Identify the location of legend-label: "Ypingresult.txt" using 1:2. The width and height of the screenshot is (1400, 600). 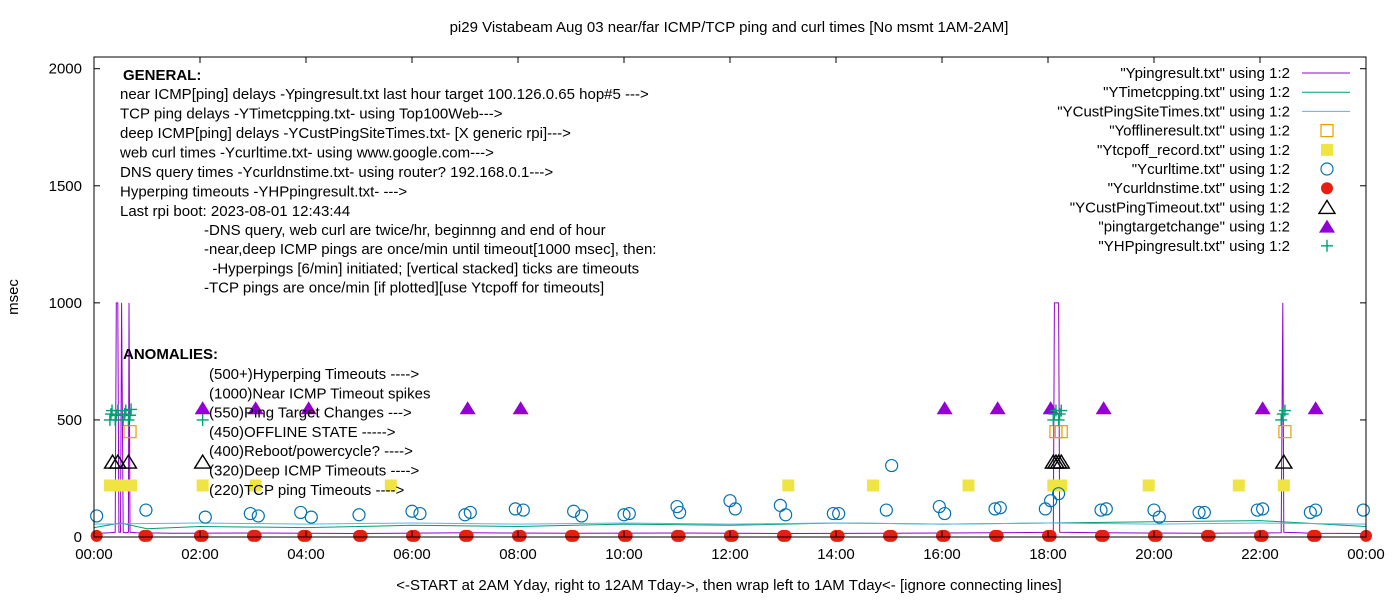
(1205, 73).